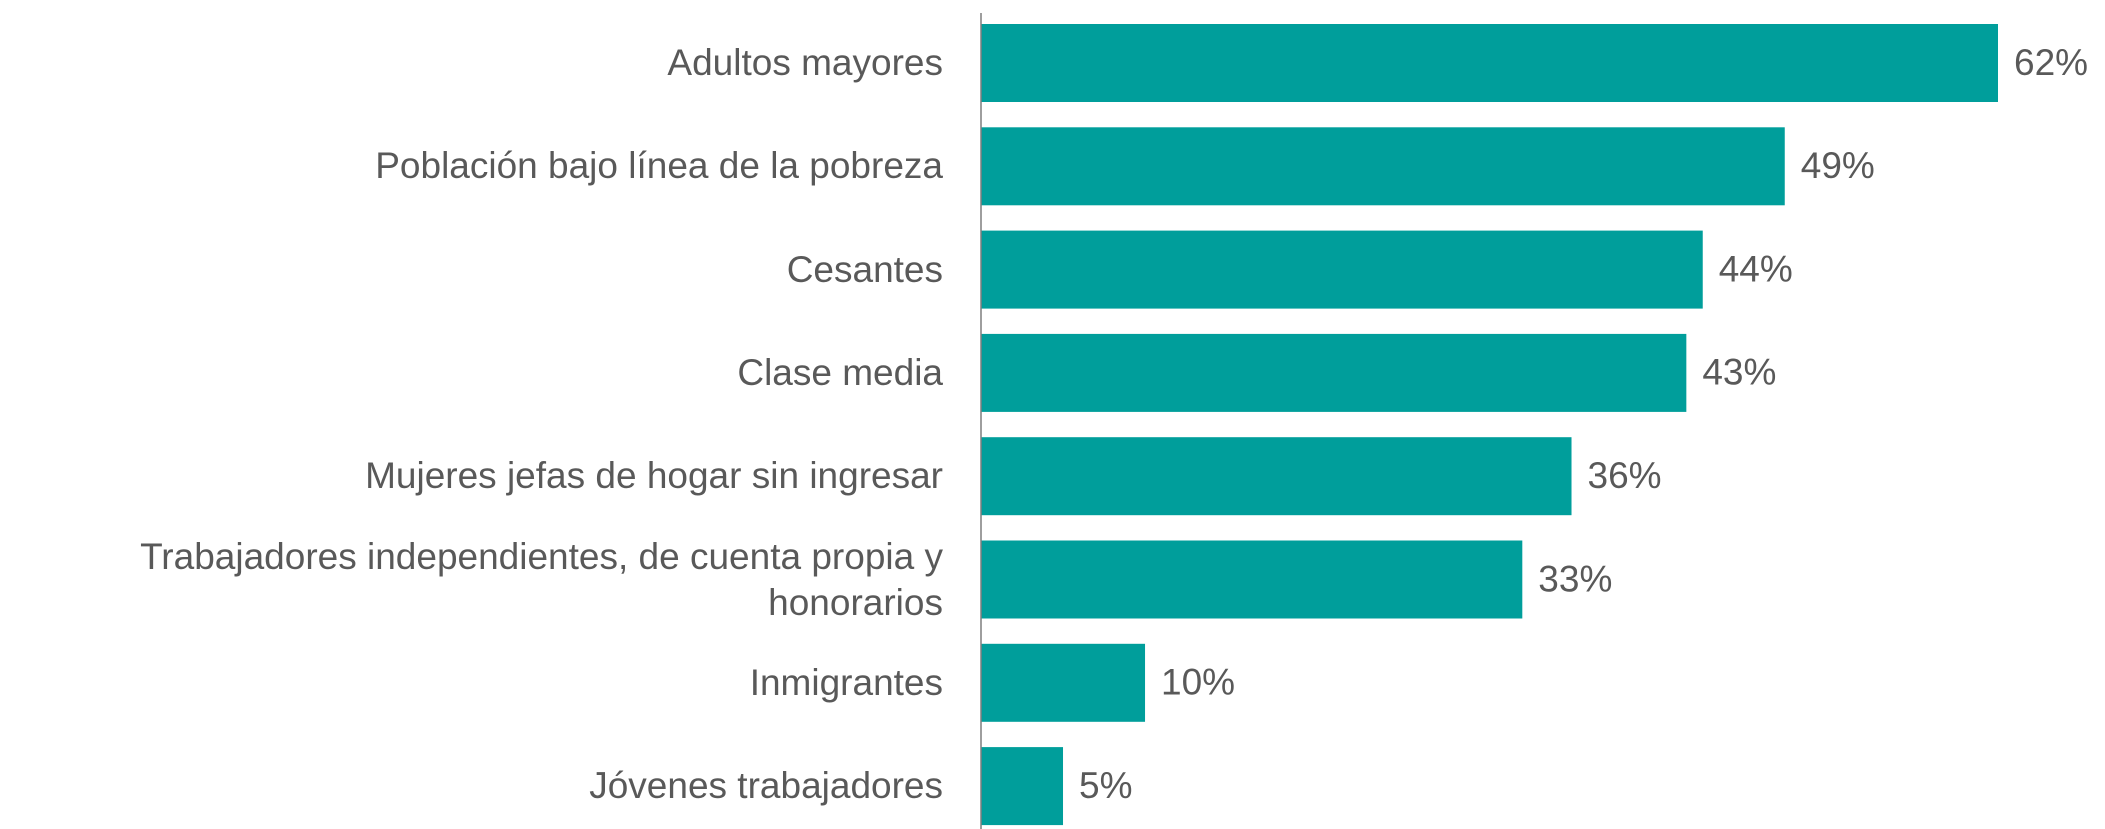 This screenshot has height=829, width=2105. I want to click on category-label: Adultos mayores, so click(805, 62).